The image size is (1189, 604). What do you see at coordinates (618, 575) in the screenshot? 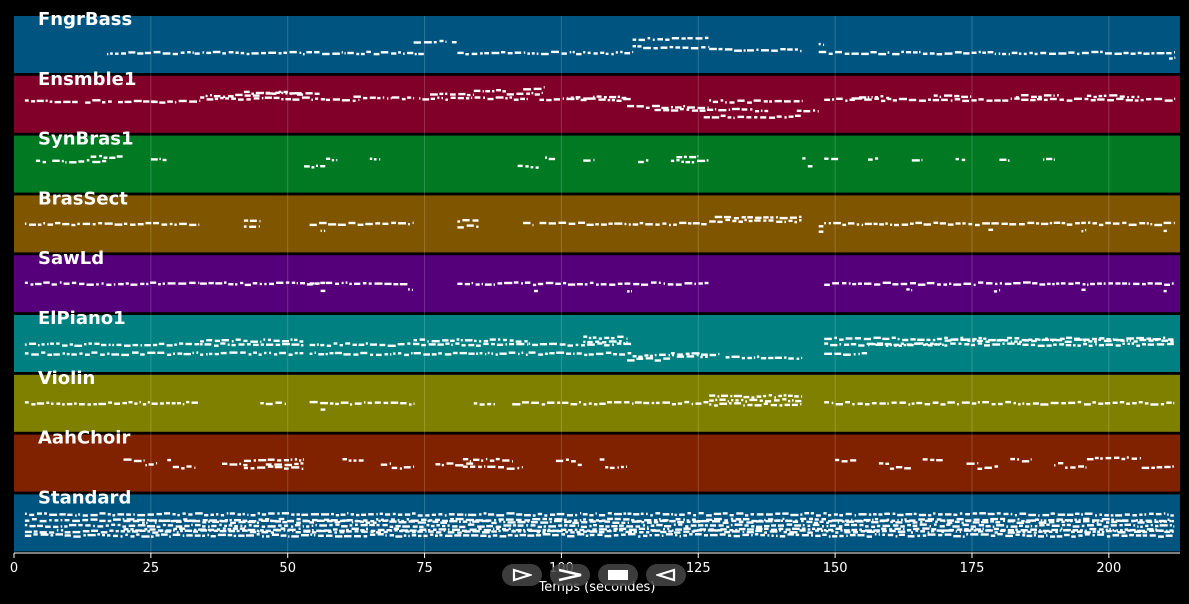
I see `stop-button` at bounding box center [618, 575].